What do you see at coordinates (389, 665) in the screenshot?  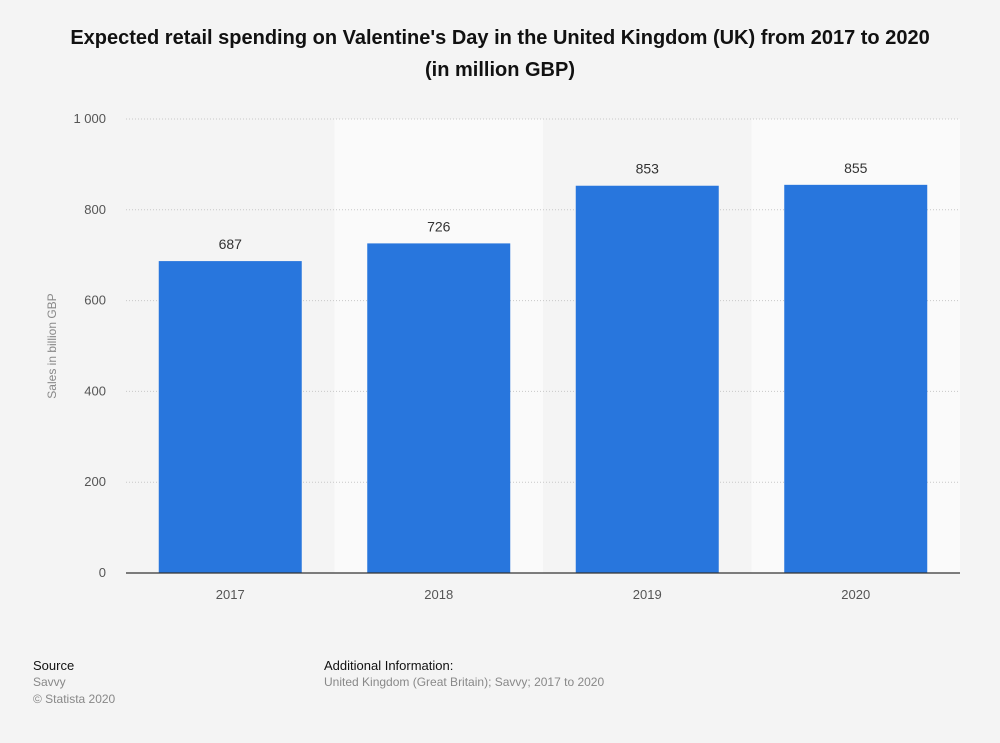 I see `additional-info-heading: Additional Information:` at bounding box center [389, 665].